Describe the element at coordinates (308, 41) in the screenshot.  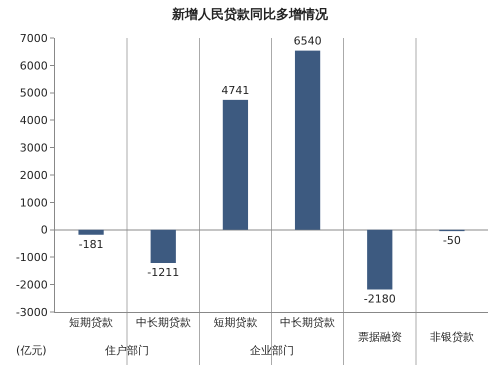
I see `data-label: 6540` at that location.